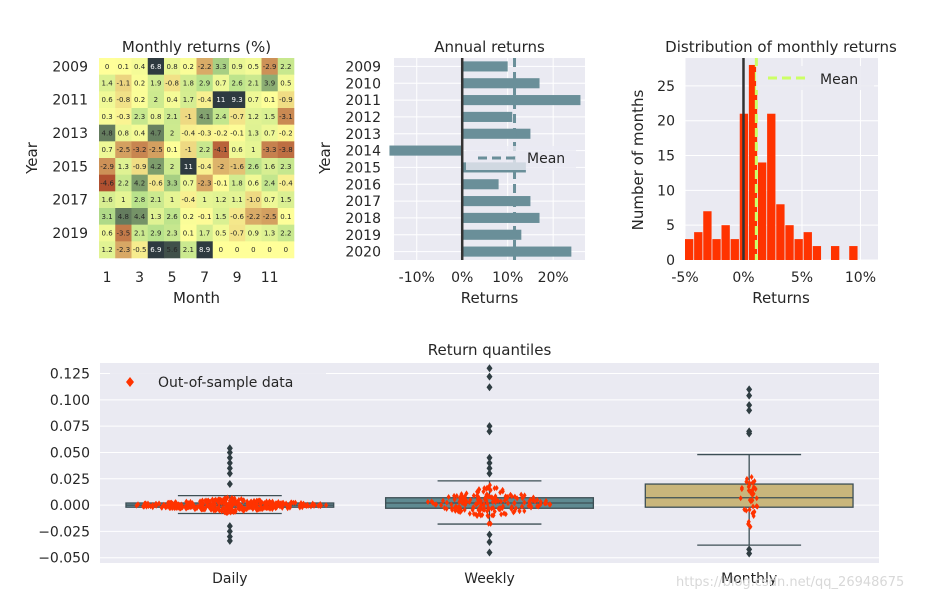 This screenshot has height=603, width=928. Describe the element at coordinates (139, 200) in the screenshot. I see `heatmap-cell-label: 2.8` at that location.